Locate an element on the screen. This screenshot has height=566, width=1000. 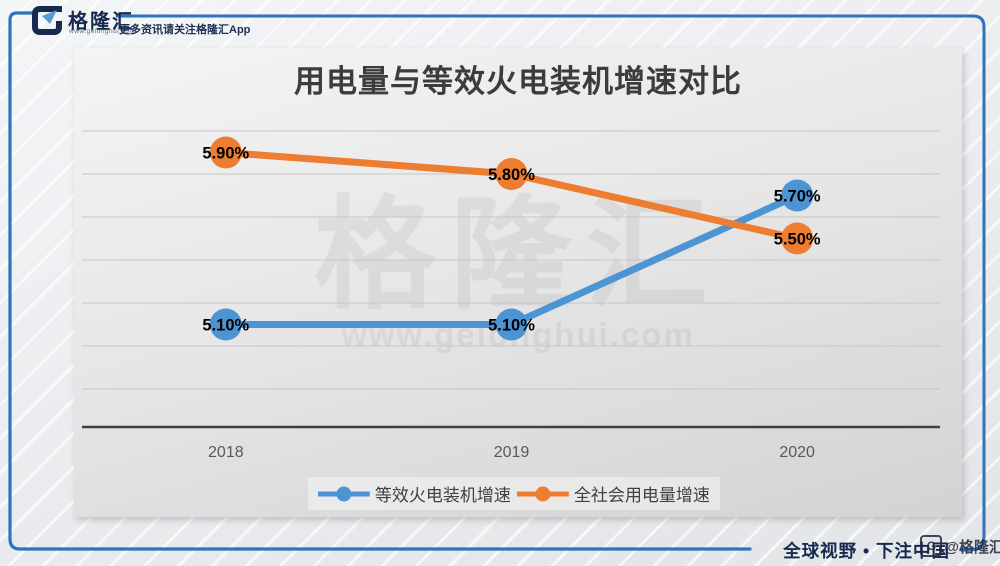
data-point-label: 5.70% is located at coordinates (797, 197).